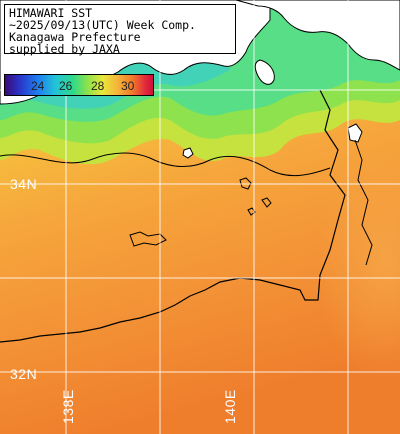 This screenshot has height=434, width=400. What do you see at coordinates (64, 49) in the screenshot?
I see `title-line-4: supplied by JAXA` at bounding box center [64, 49].